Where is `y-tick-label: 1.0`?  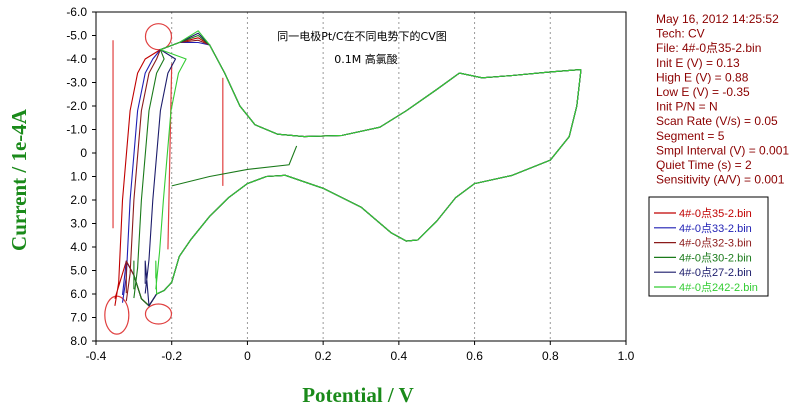
y-tick-label: 1.0 is located at coordinates (78, 177).